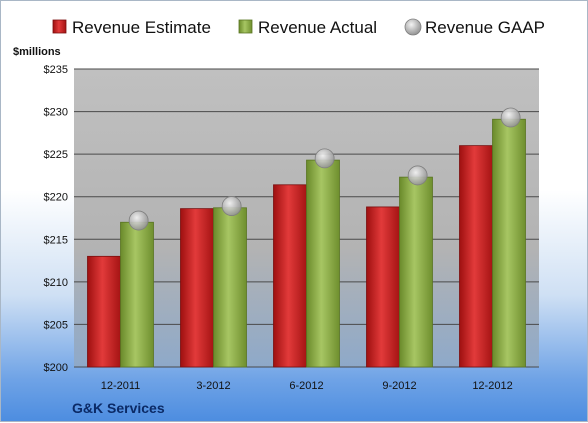  What do you see at coordinates (485, 27) in the screenshot?
I see `legend-gaap-label: Revenue GAAP` at bounding box center [485, 27].